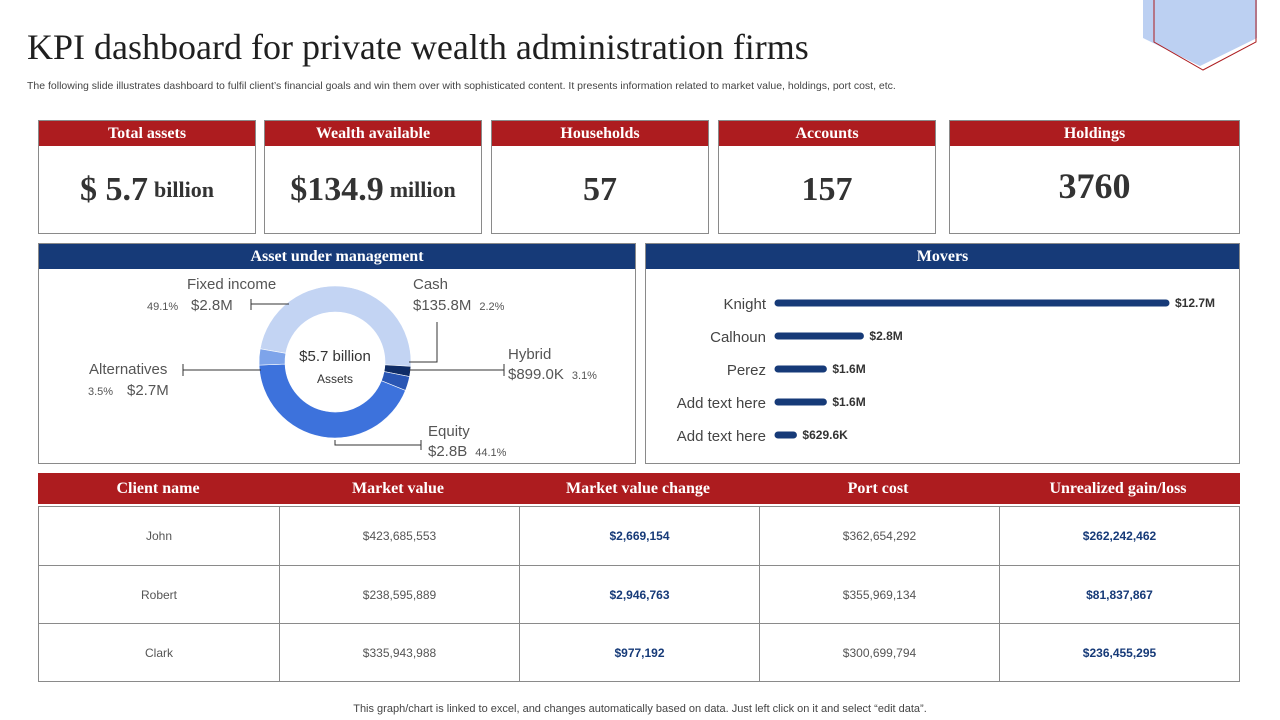 The width and height of the screenshot is (1280, 720). What do you see at coordinates (231, 284) in the screenshot?
I see `slice-label-fixed-income: Fixed income` at bounding box center [231, 284].